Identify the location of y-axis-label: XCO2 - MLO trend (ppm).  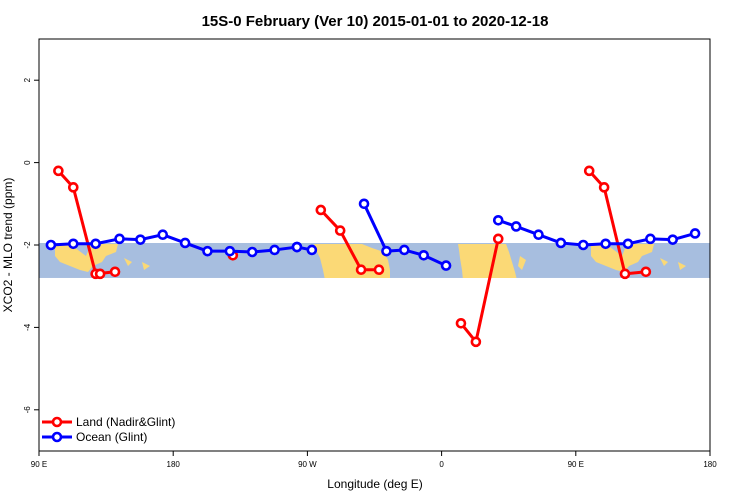
(8, 245).